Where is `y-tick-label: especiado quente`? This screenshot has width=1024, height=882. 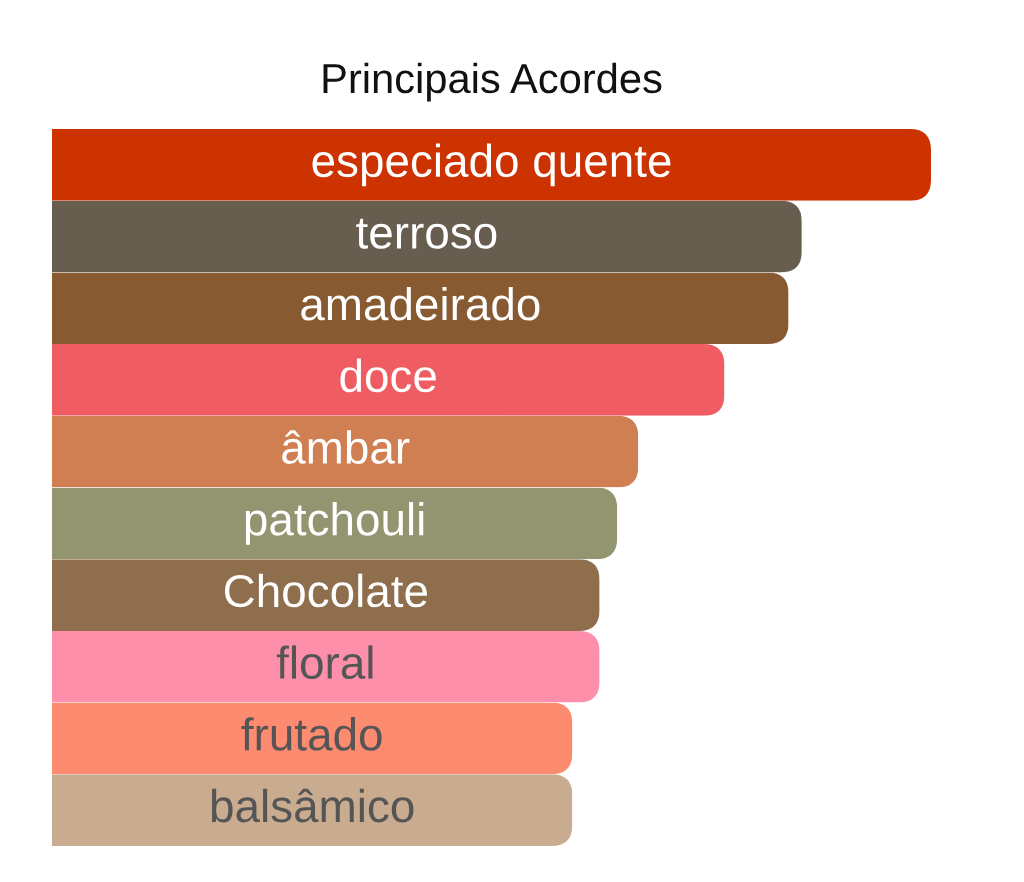 y-tick-label: especiado quente is located at coordinates (491, 165).